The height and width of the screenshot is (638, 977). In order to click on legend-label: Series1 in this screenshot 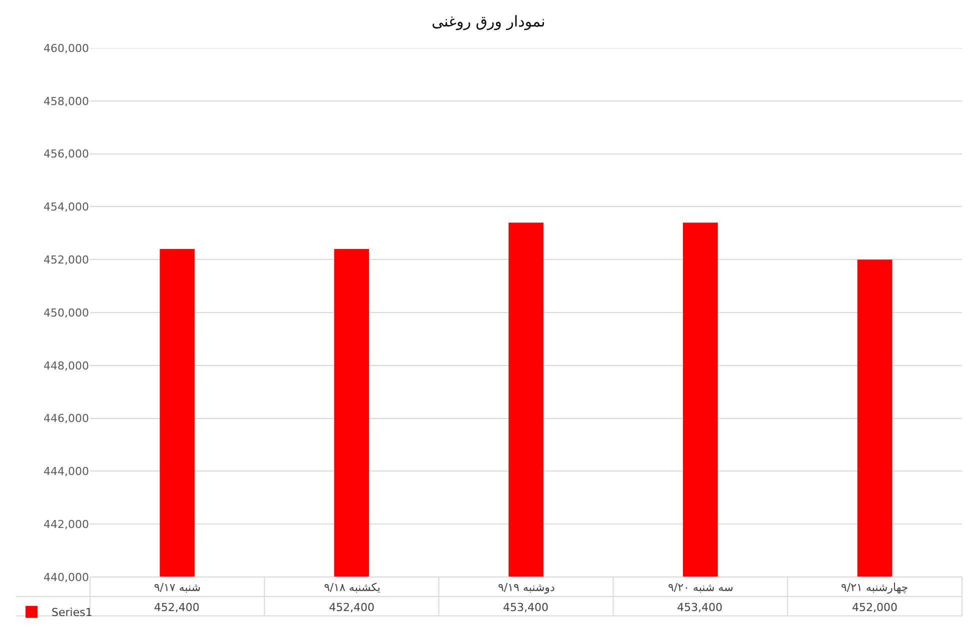, I will do `click(72, 613)`.